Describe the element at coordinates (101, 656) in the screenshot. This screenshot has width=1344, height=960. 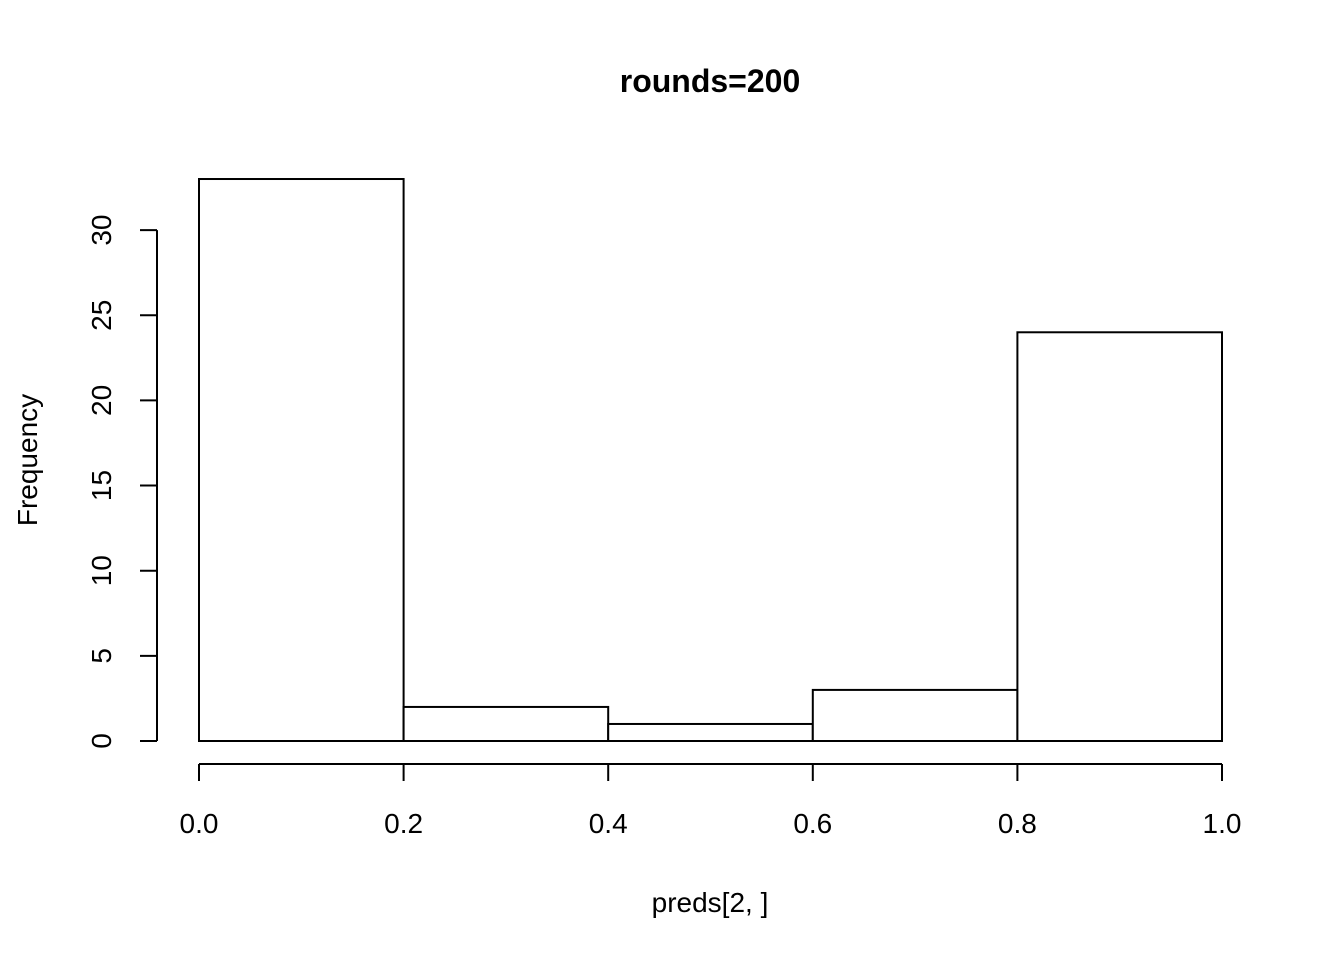
I see `y-tick-label-1: 5` at that location.